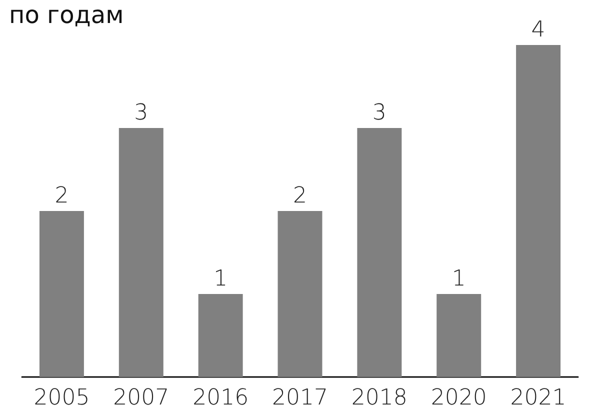 The width and height of the screenshot is (590, 417). What do you see at coordinates (62, 398) in the screenshot?
I see `x-tick-label: 2005` at bounding box center [62, 398].